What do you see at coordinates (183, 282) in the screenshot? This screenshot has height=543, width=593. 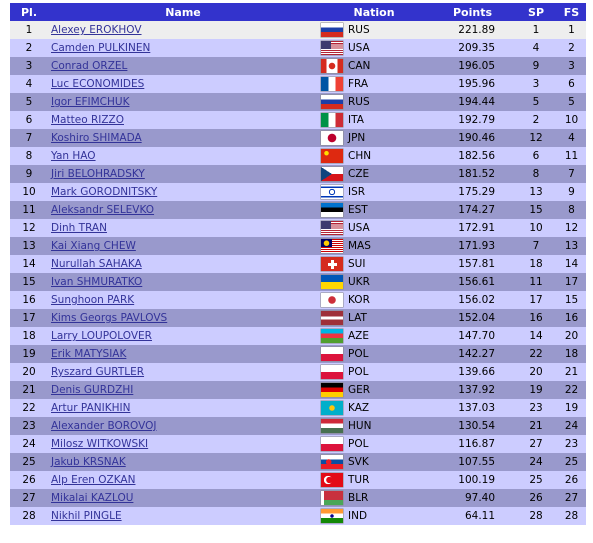 I see `name-cell: Ivan SHMURATKO` at bounding box center [183, 282].